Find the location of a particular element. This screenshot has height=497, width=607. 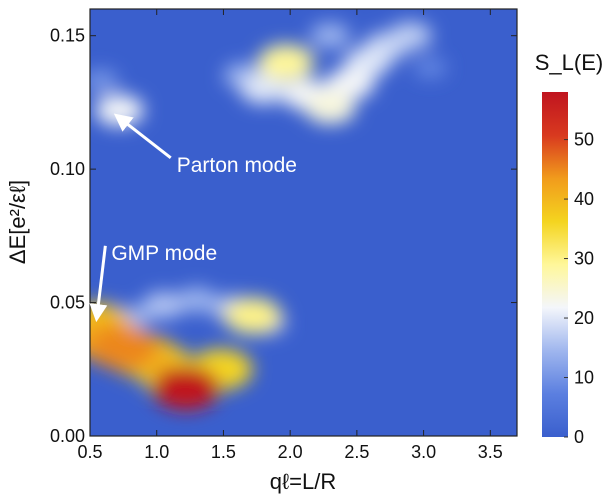

annotations: Parton mode GMP mode is located at coordinates (193, 218).